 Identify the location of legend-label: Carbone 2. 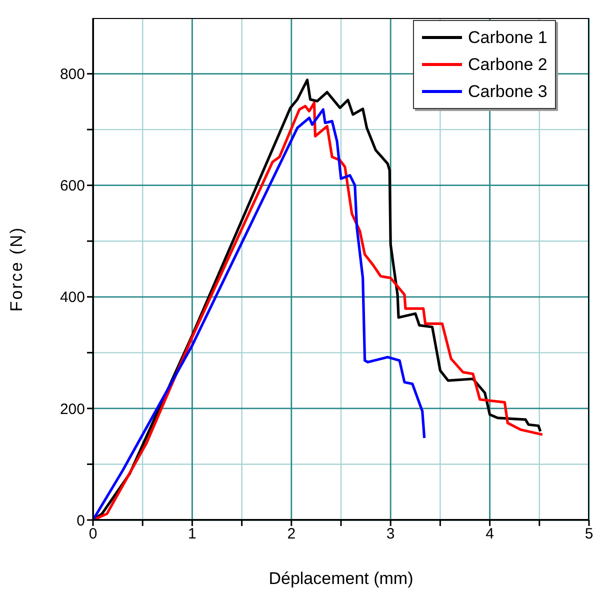
(508, 64).